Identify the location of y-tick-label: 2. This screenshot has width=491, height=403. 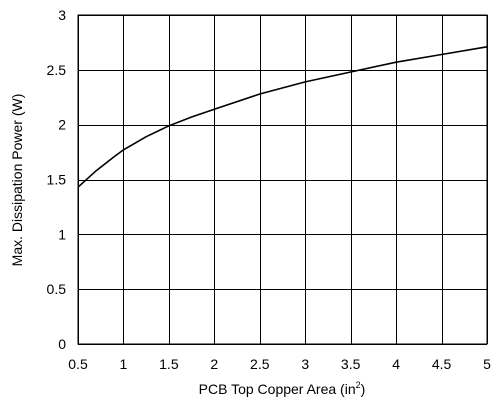
(62, 125).